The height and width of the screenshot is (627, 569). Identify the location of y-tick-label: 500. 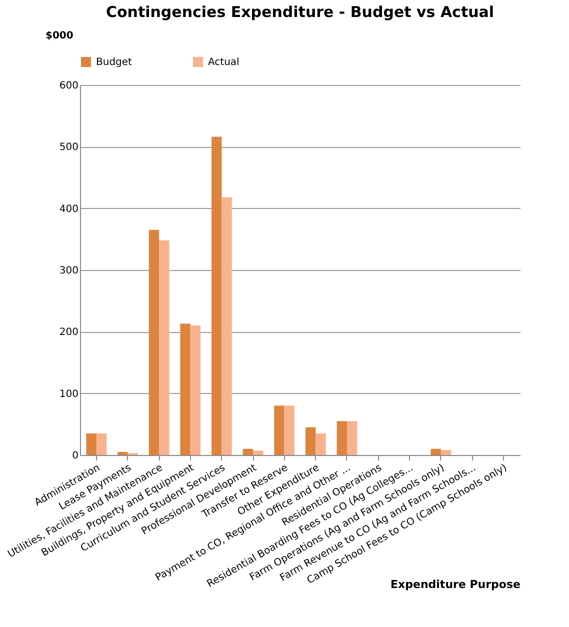
(68, 148).